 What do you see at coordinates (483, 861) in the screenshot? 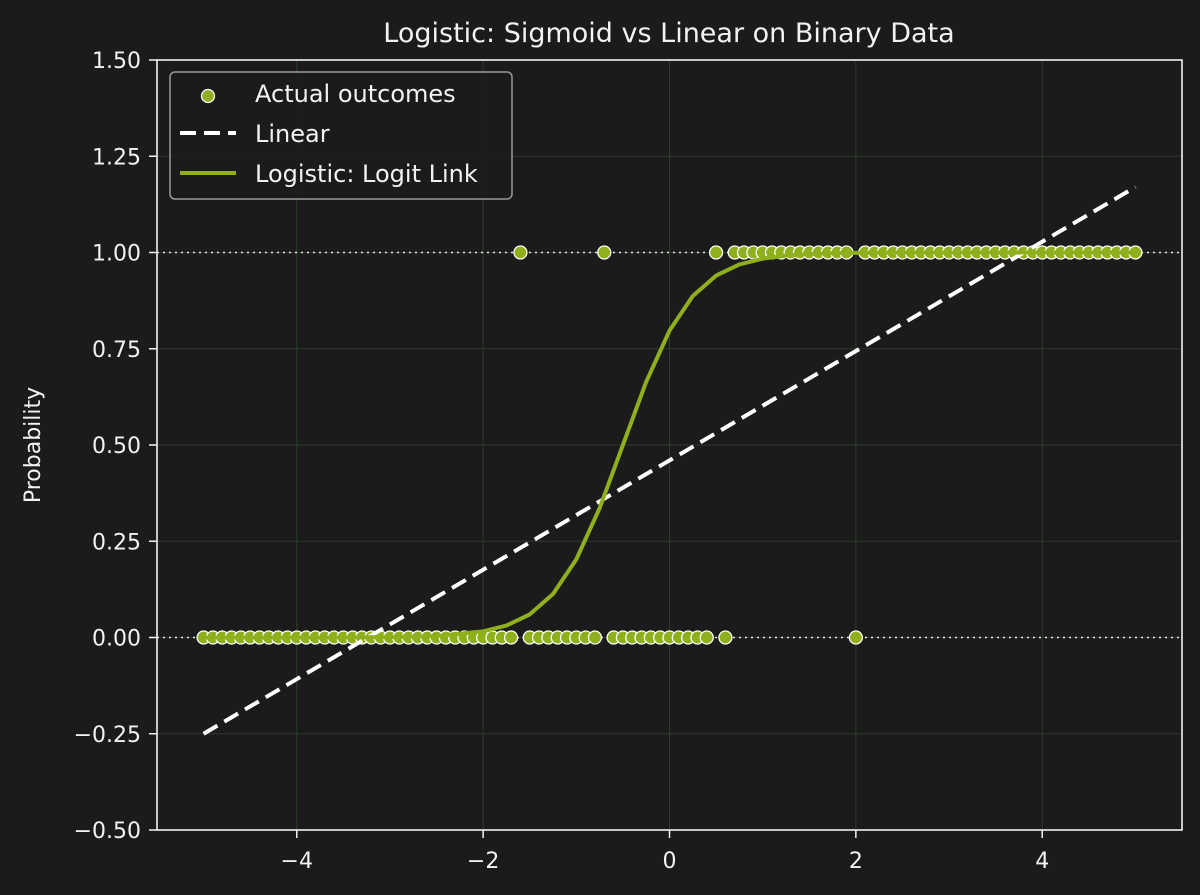
I see `x-tick-label: −2` at bounding box center [483, 861].